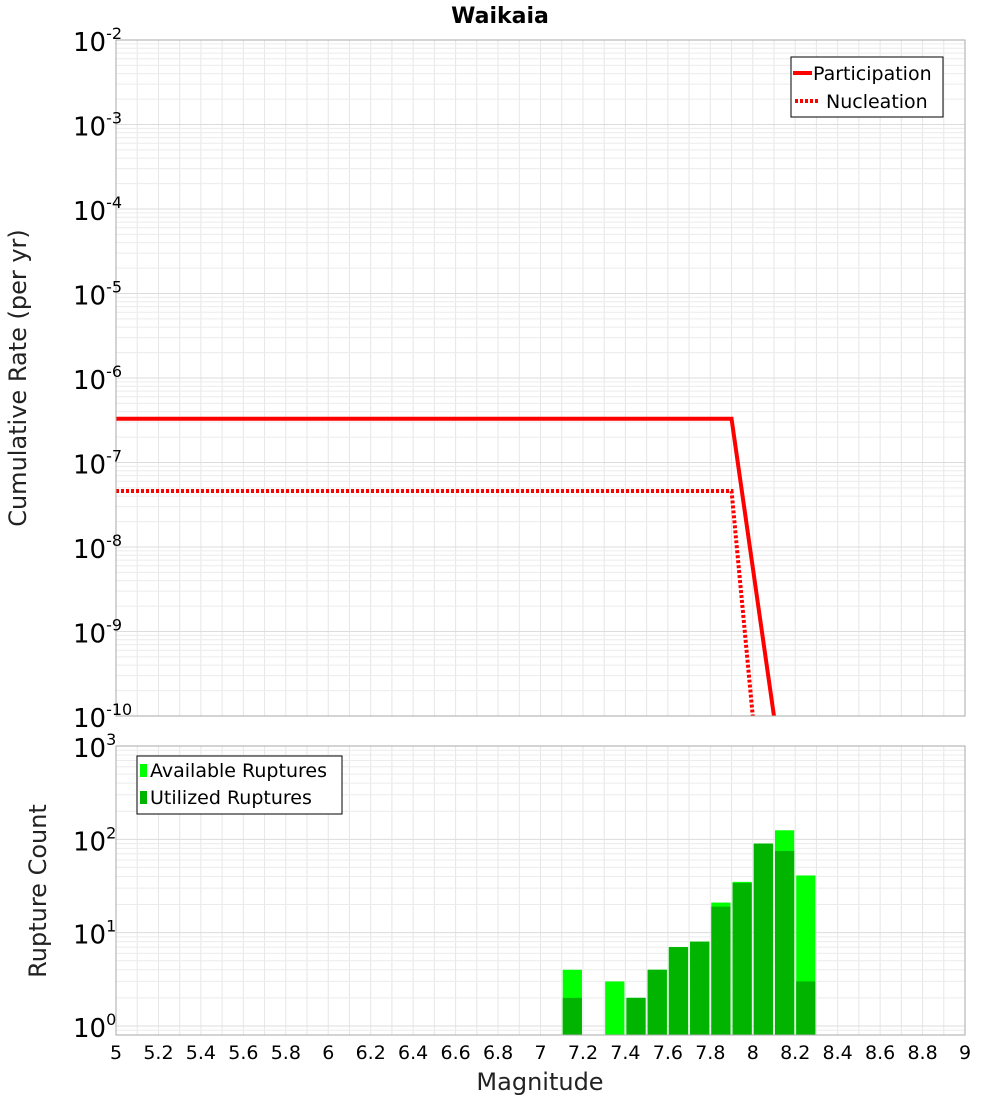 This screenshot has height=1100, width=1000. Describe the element at coordinates (872, 74) in the screenshot. I see `participation-legend-label: Participation` at that location.